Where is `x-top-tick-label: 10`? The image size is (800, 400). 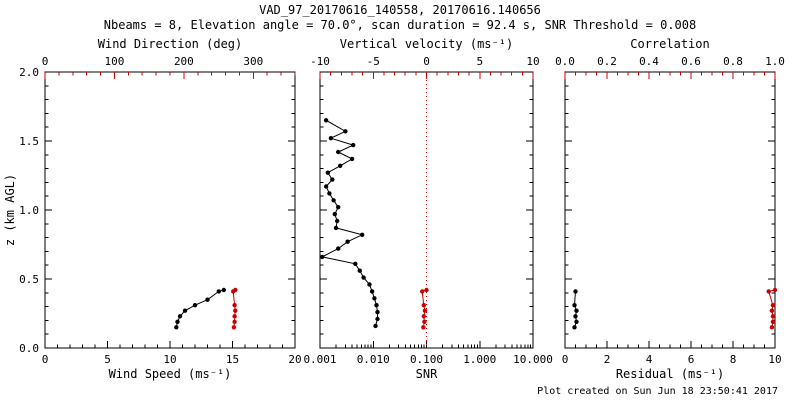
x-top-tick-label: 10 is located at coordinates (532, 61).